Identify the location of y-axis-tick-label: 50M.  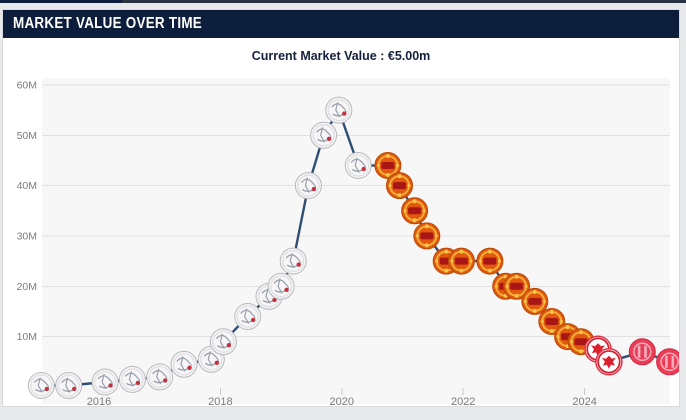
(27, 136).